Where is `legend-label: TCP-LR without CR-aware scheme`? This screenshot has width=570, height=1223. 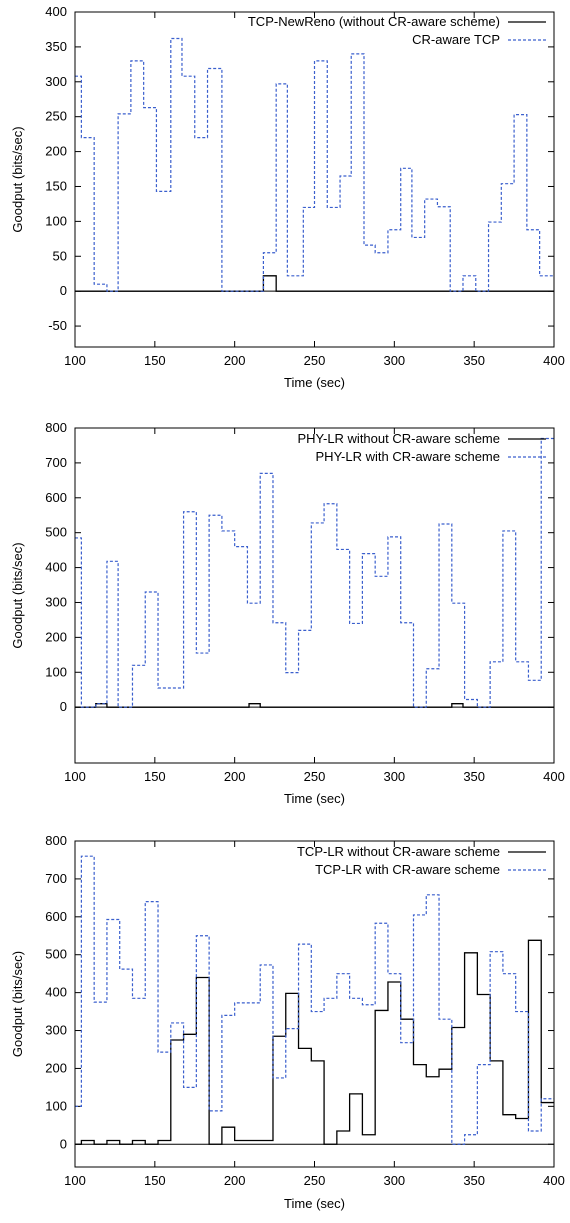 legend-label: TCP-LR without CR-aware scheme is located at coordinates (398, 851).